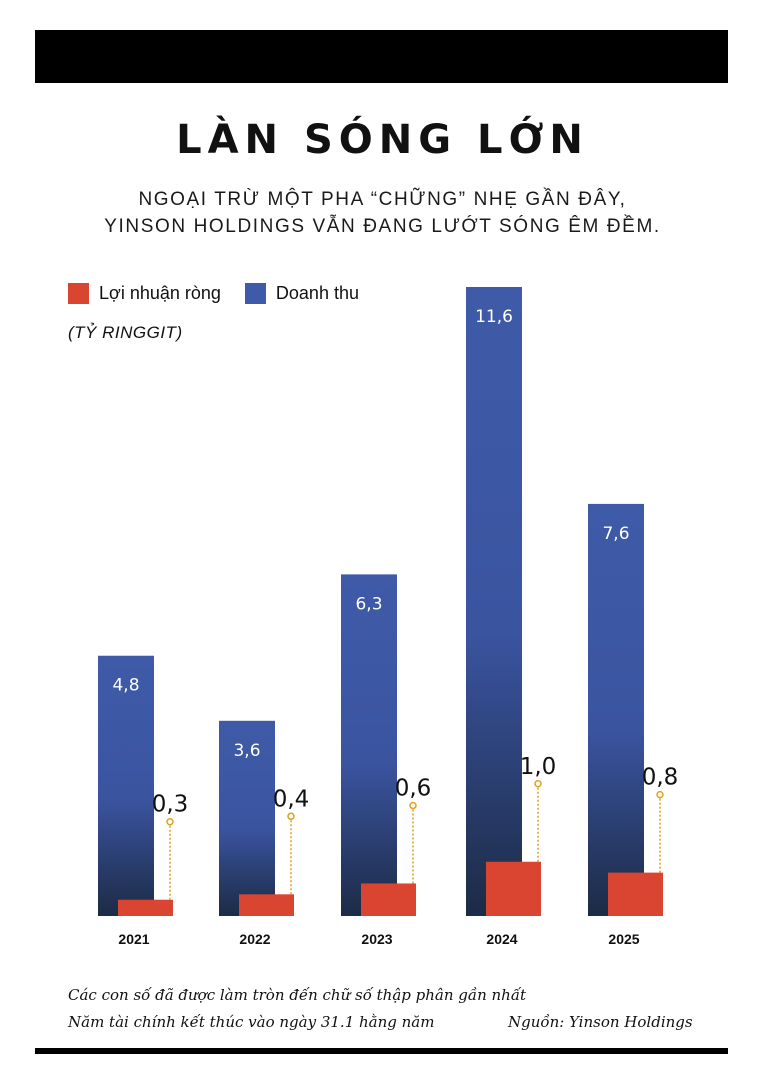 This screenshot has width=765, height=1080. I want to click on profit-leader-dot-2021, so click(170, 821).